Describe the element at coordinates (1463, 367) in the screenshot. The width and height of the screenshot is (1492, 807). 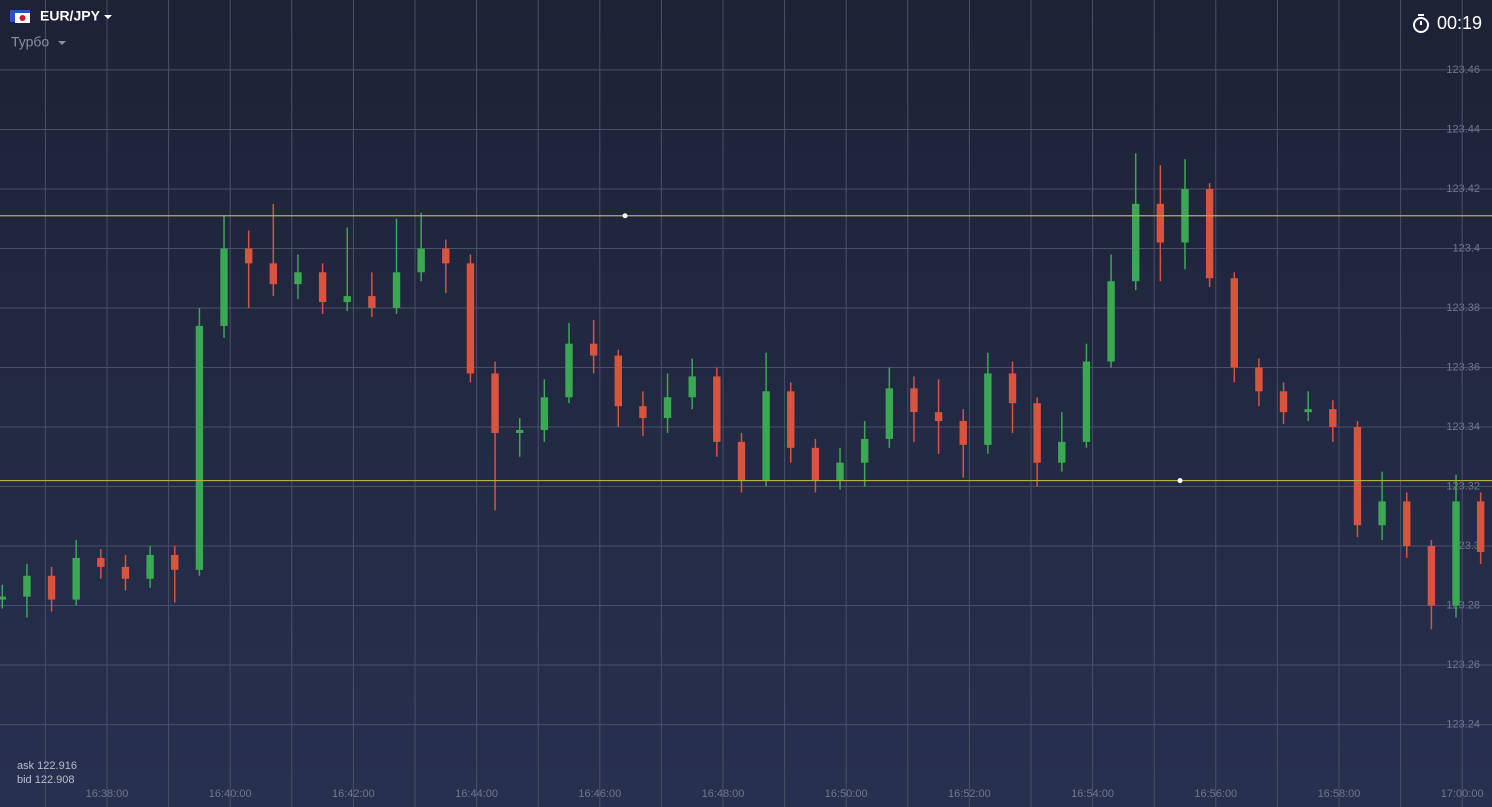
I see `y-tick-label: 123.36` at that location.